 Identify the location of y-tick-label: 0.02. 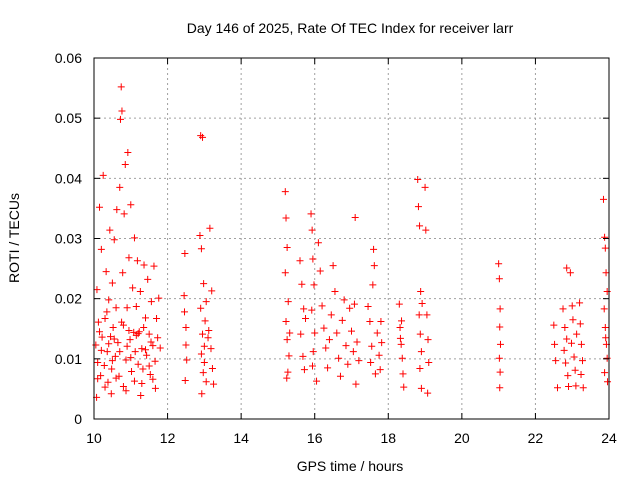
(68, 299).